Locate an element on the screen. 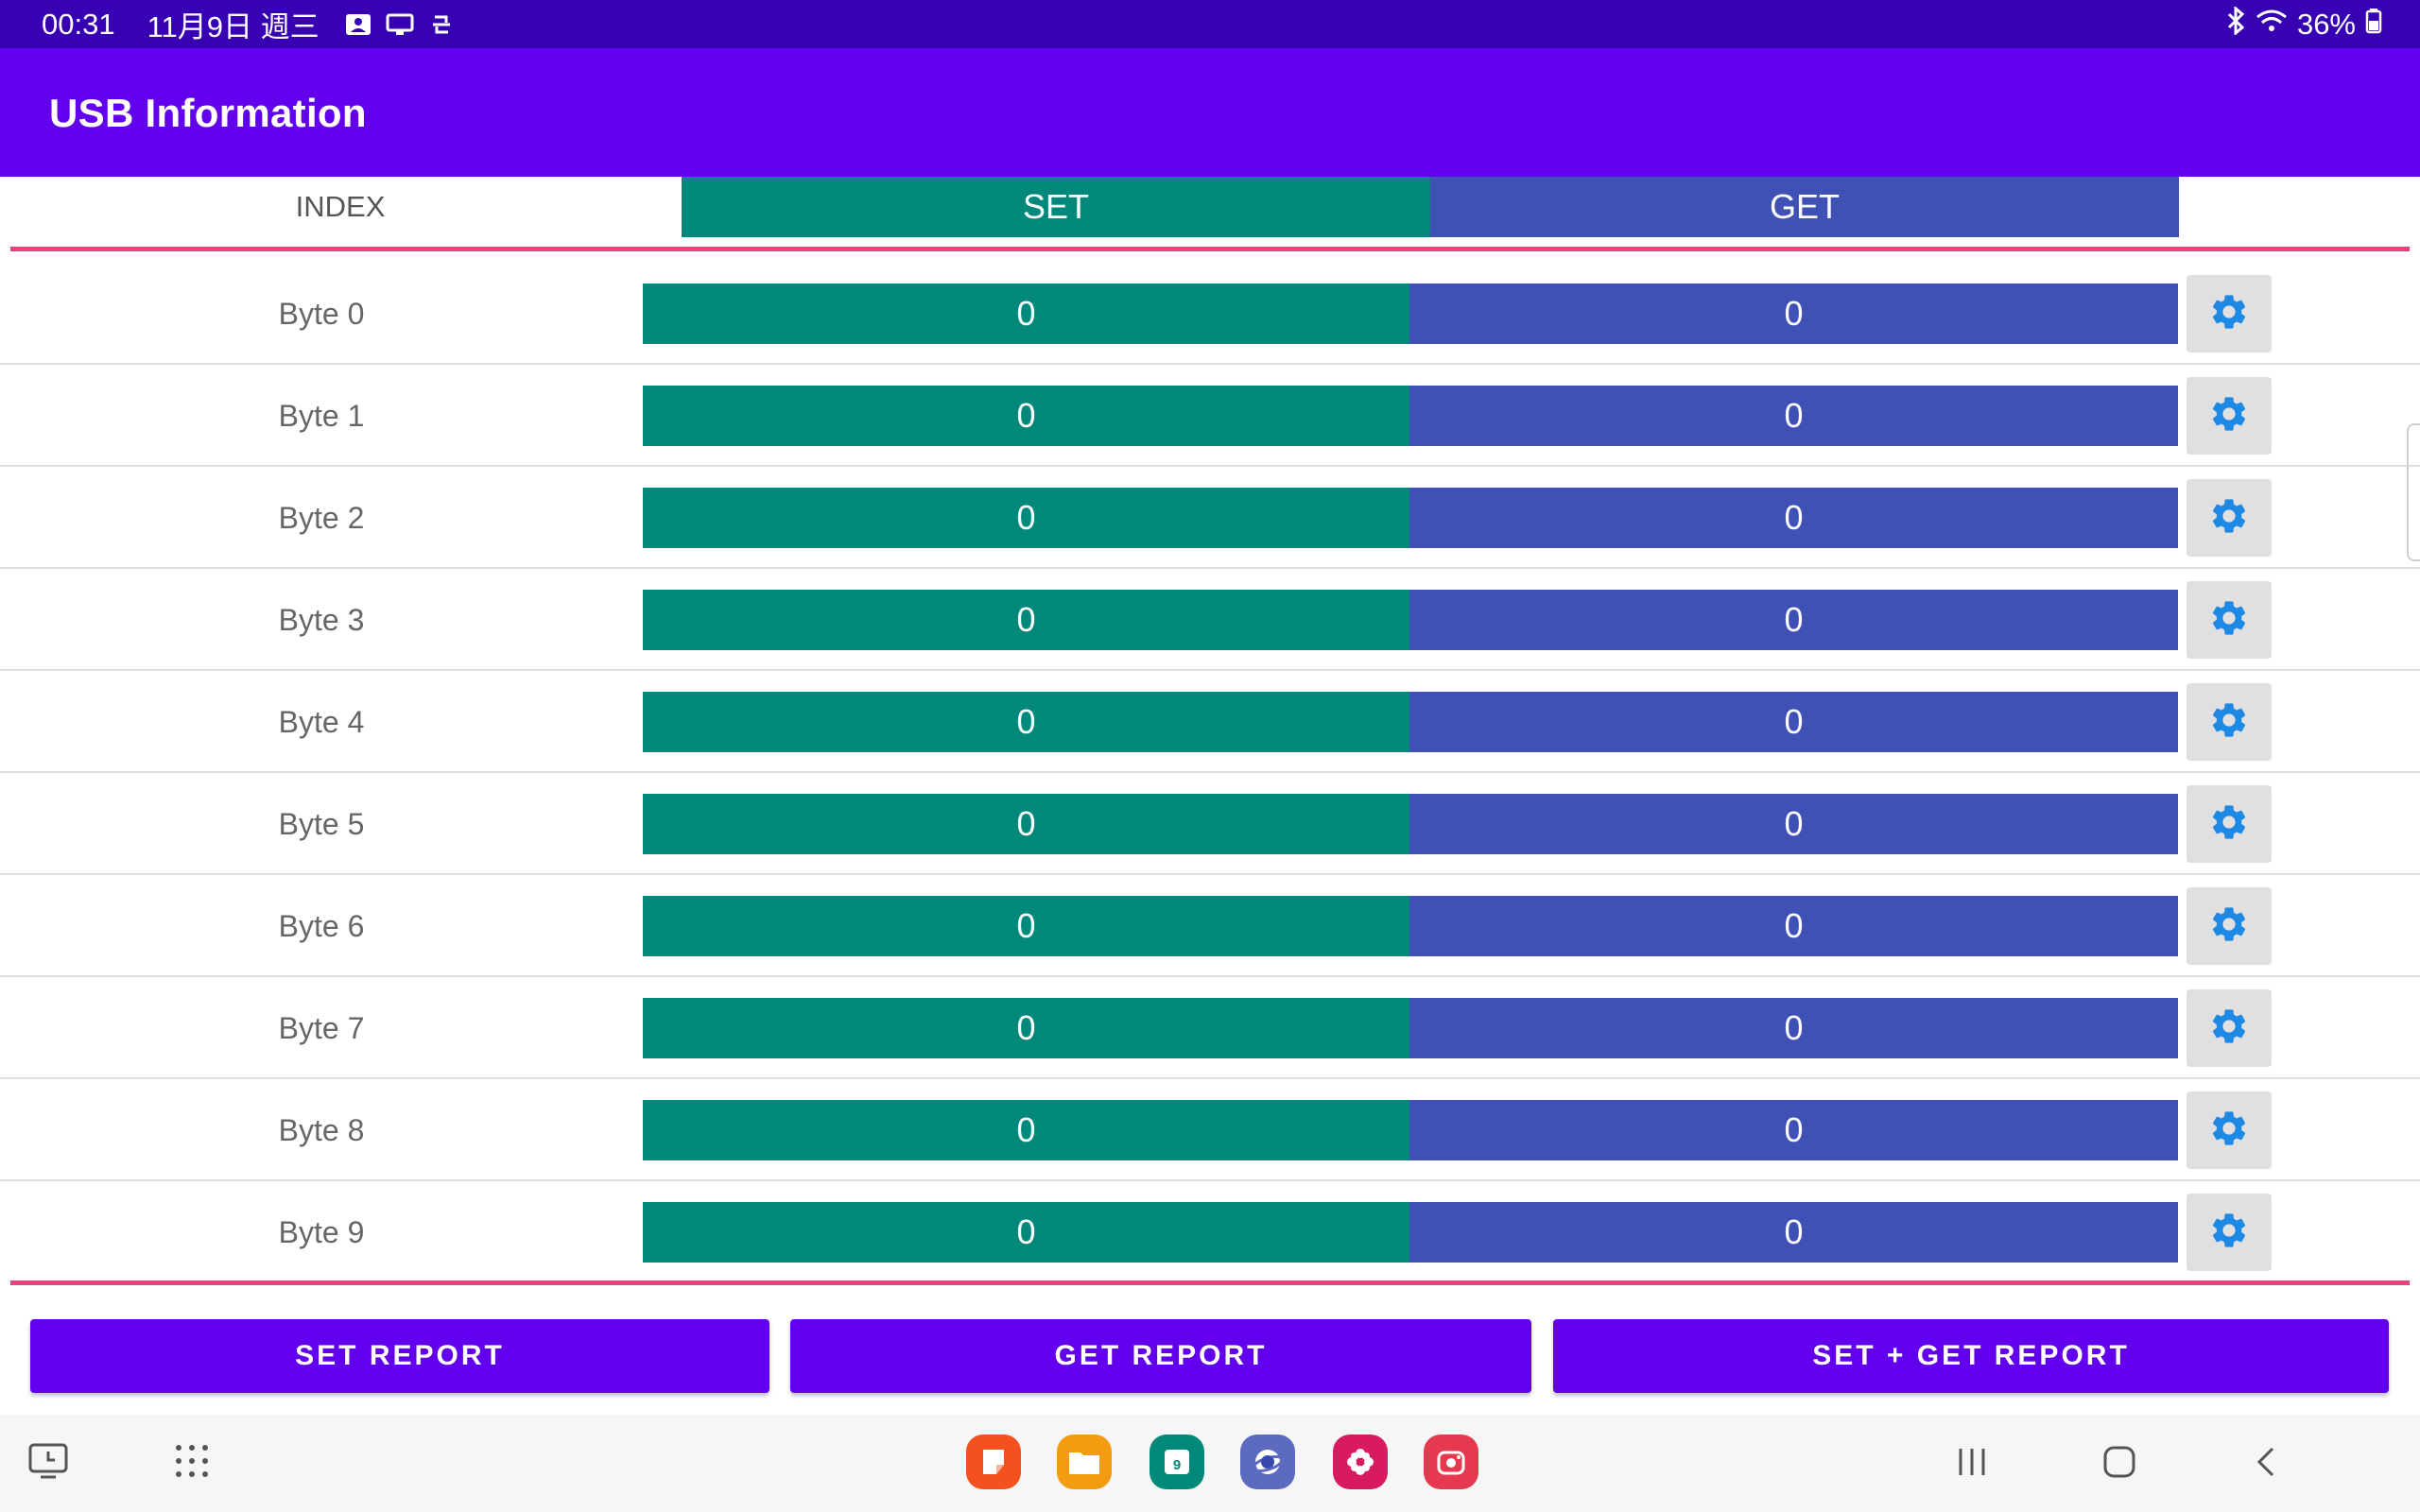 The height and width of the screenshot is (1512, 2420). home-icon is located at coordinates (2119, 1462).